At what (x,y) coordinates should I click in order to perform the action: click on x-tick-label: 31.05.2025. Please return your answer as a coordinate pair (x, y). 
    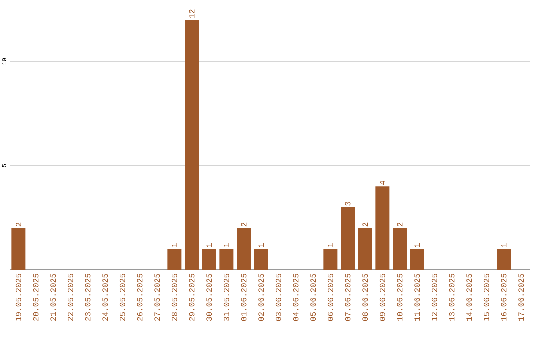
    Looking at the image, I should click on (227, 298).